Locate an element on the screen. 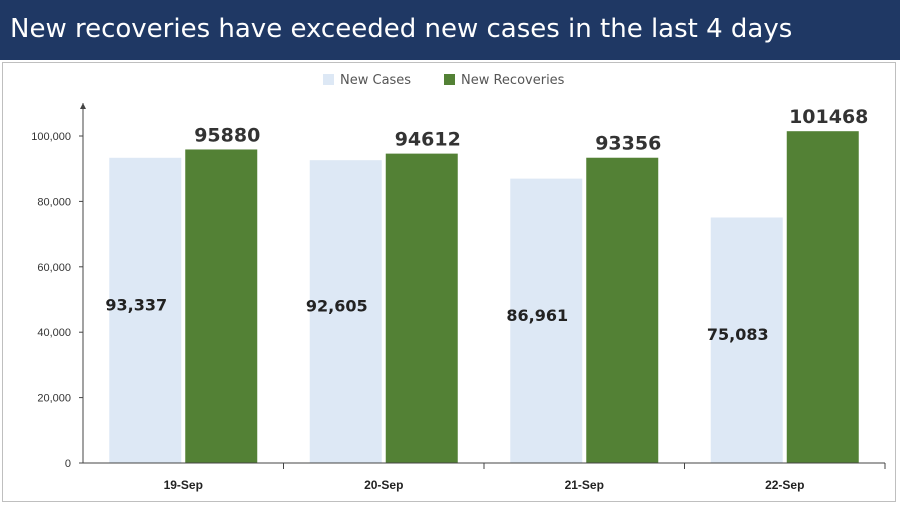  legend: New Cases New Recoveries is located at coordinates (444, 80).